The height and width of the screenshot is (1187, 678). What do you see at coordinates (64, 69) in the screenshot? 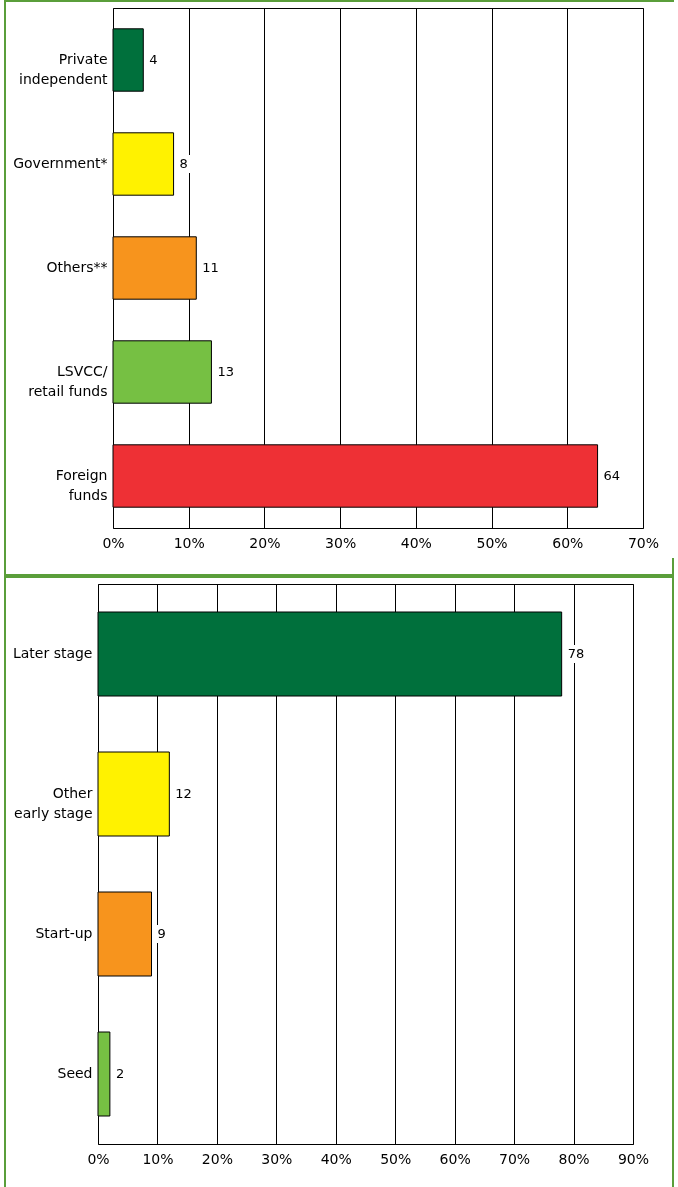
I see `y-tick-label: Private independent` at bounding box center [64, 69].